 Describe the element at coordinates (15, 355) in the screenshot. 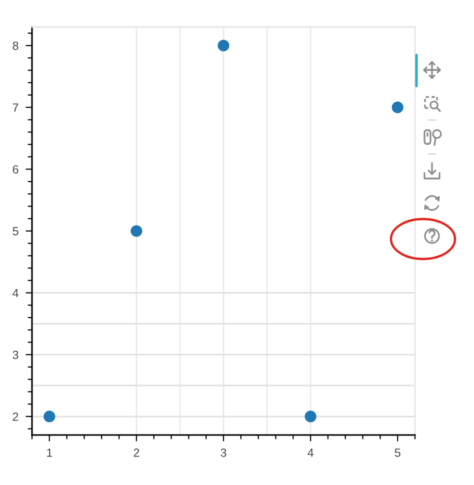

I see `y-tick-label: 3` at that location.